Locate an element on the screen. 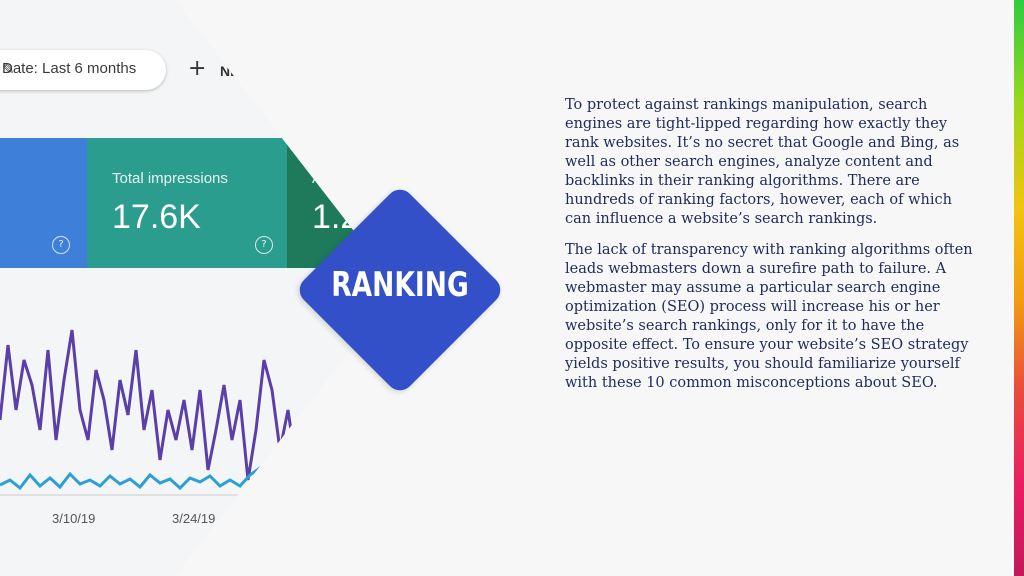 The image size is (1024, 576). metric-card-impressions: Total impressions 17.6K ? is located at coordinates (187, 203).